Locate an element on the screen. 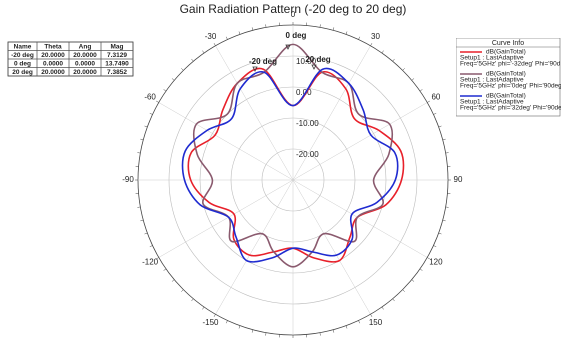 This screenshot has width=561, height=344. table-cell-text: 7.3852 is located at coordinates (117, 72).